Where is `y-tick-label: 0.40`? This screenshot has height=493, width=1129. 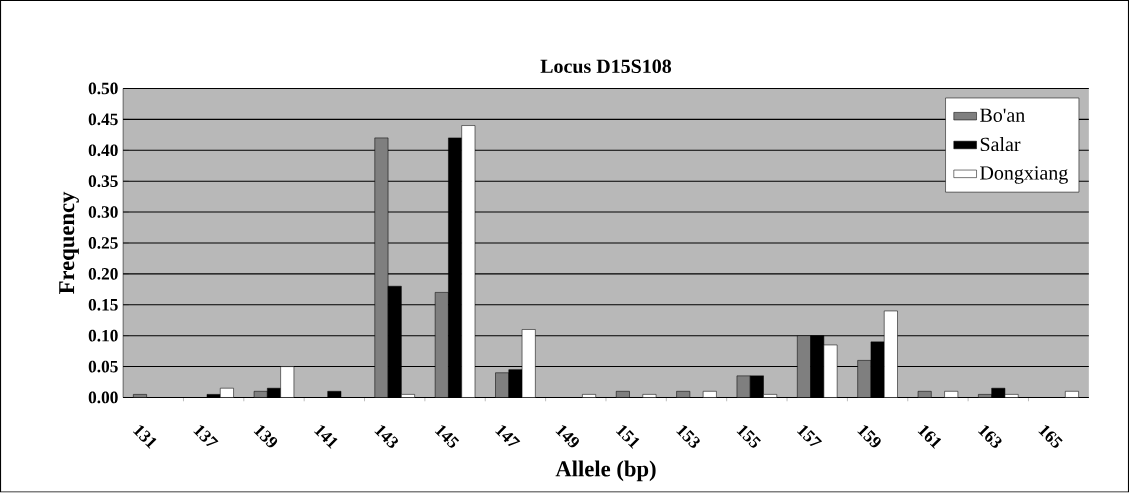 y-tick-label: 0.40 is located at coordinates (103, 150).